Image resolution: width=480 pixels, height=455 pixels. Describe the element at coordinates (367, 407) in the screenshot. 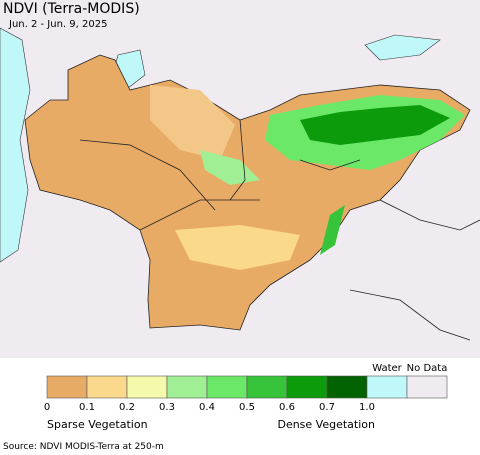

I see `legend-tick-label: 1.0` at that location.